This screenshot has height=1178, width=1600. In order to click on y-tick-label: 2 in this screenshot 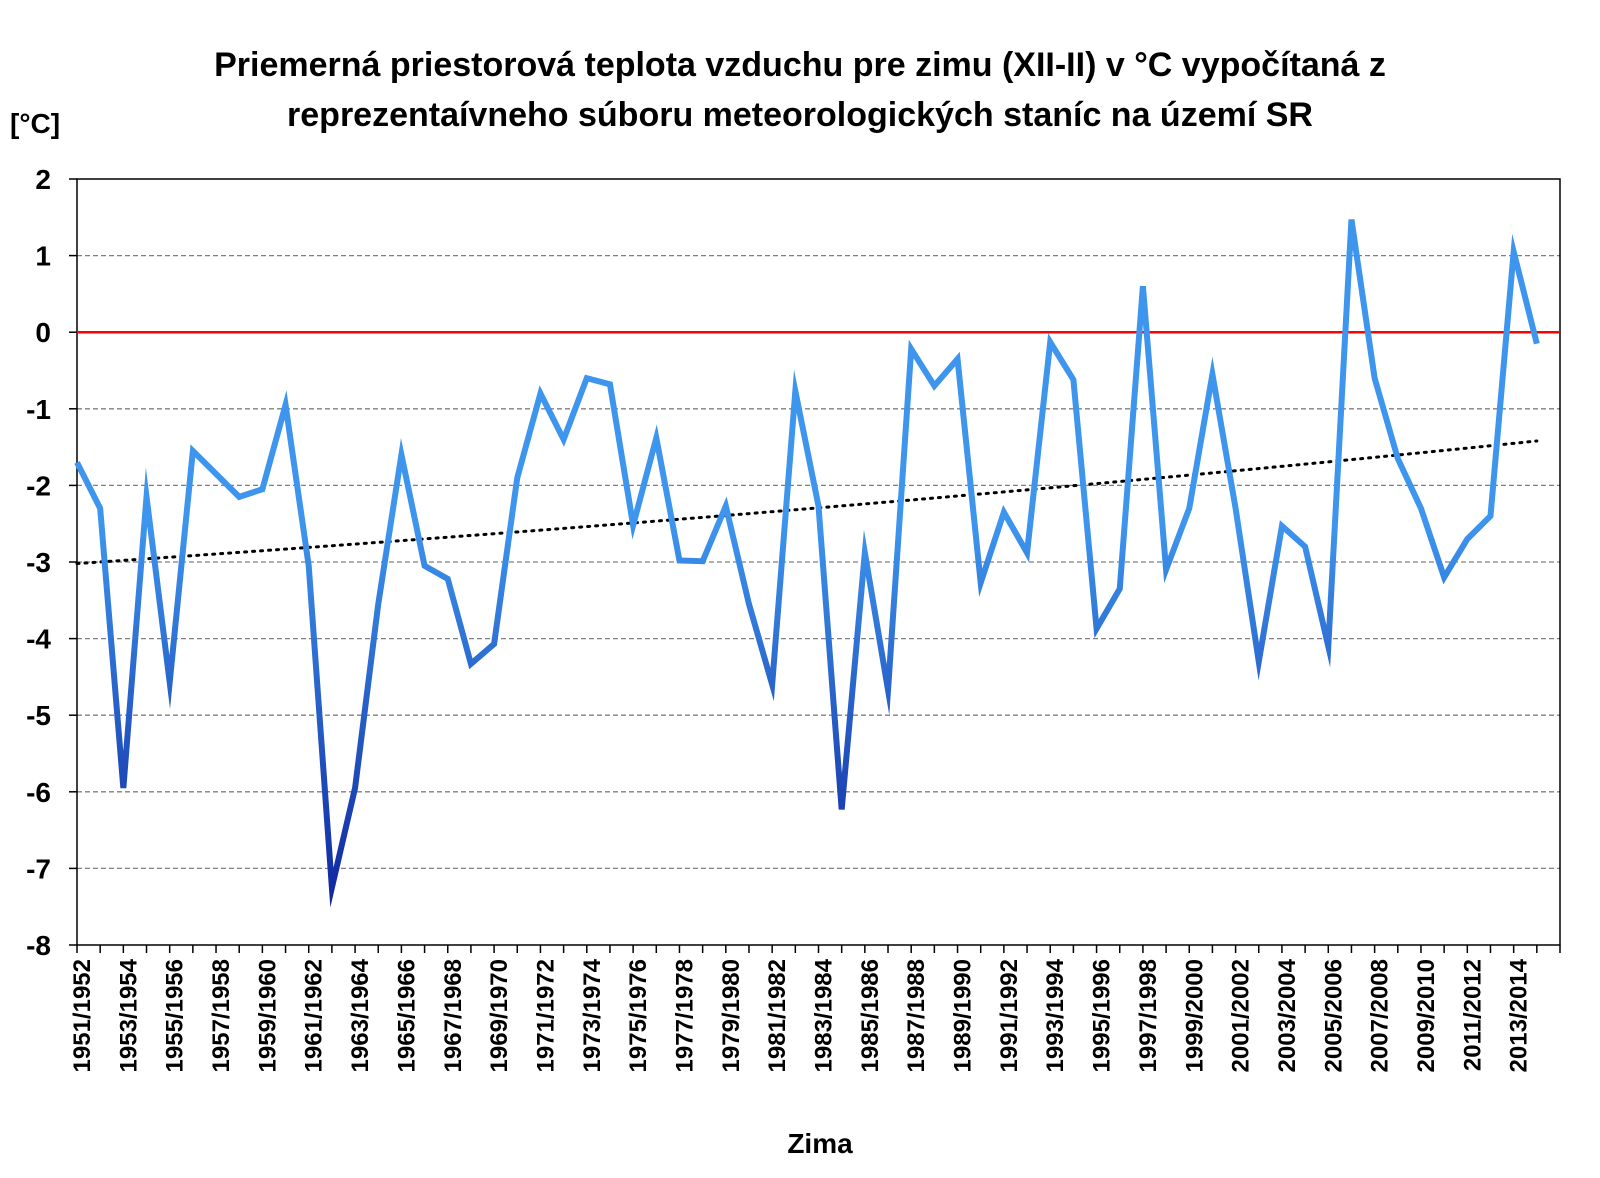, I will do `click(43, 179)`.